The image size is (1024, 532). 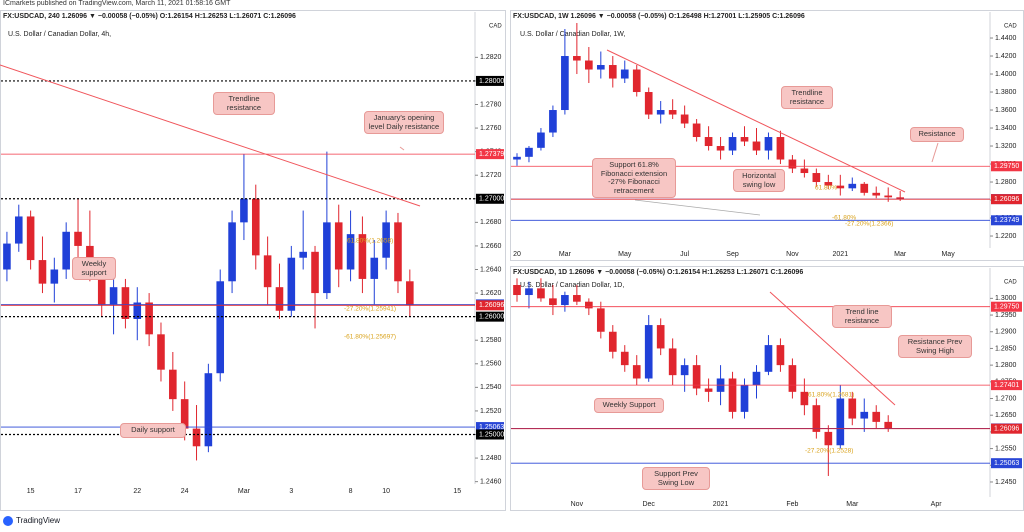 I want to click on price-label: 1.25063, so click(x=1006, y=463).